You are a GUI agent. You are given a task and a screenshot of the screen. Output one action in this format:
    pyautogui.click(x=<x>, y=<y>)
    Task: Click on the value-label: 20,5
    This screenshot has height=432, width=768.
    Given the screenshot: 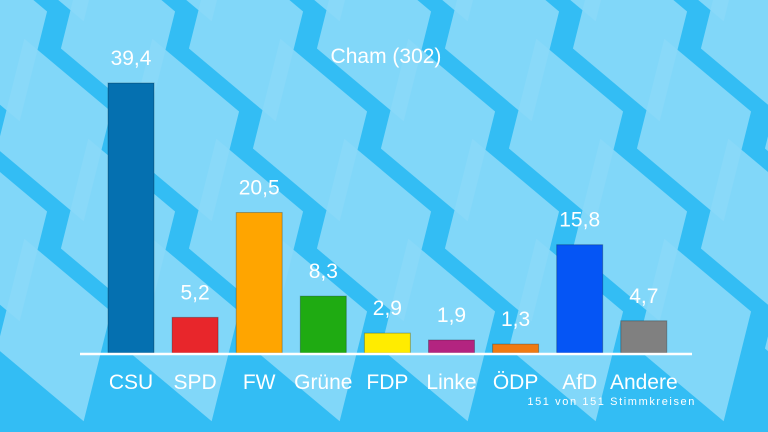 What is the action you would take?
    pyautogui.click(x=259, y=188)
    